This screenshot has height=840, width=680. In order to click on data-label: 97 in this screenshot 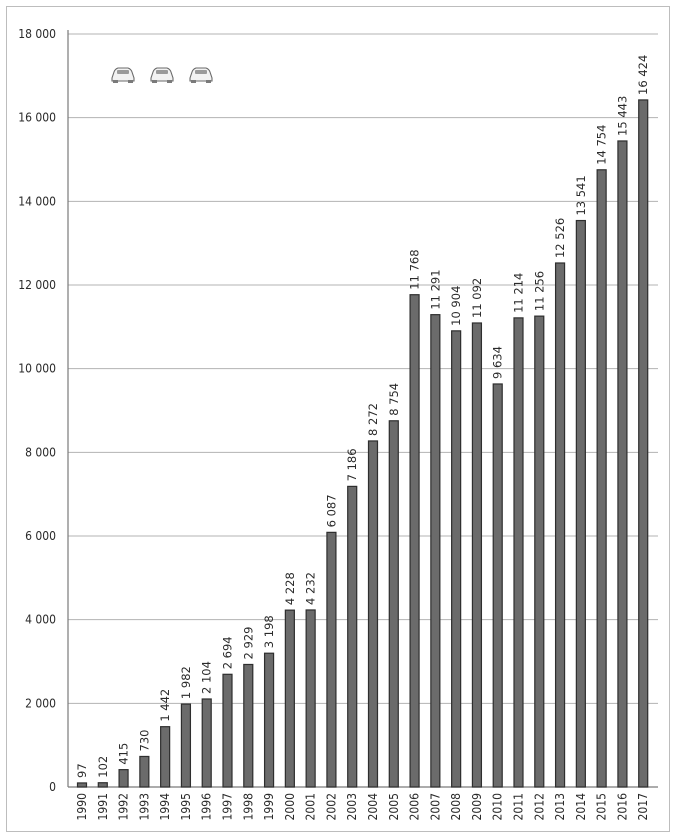, I will do `click(82, 770)`.